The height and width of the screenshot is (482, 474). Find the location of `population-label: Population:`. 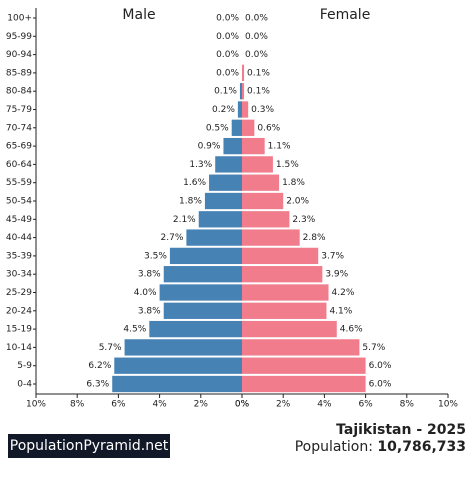

population-label: Population: is located at coordinates (334, 447).